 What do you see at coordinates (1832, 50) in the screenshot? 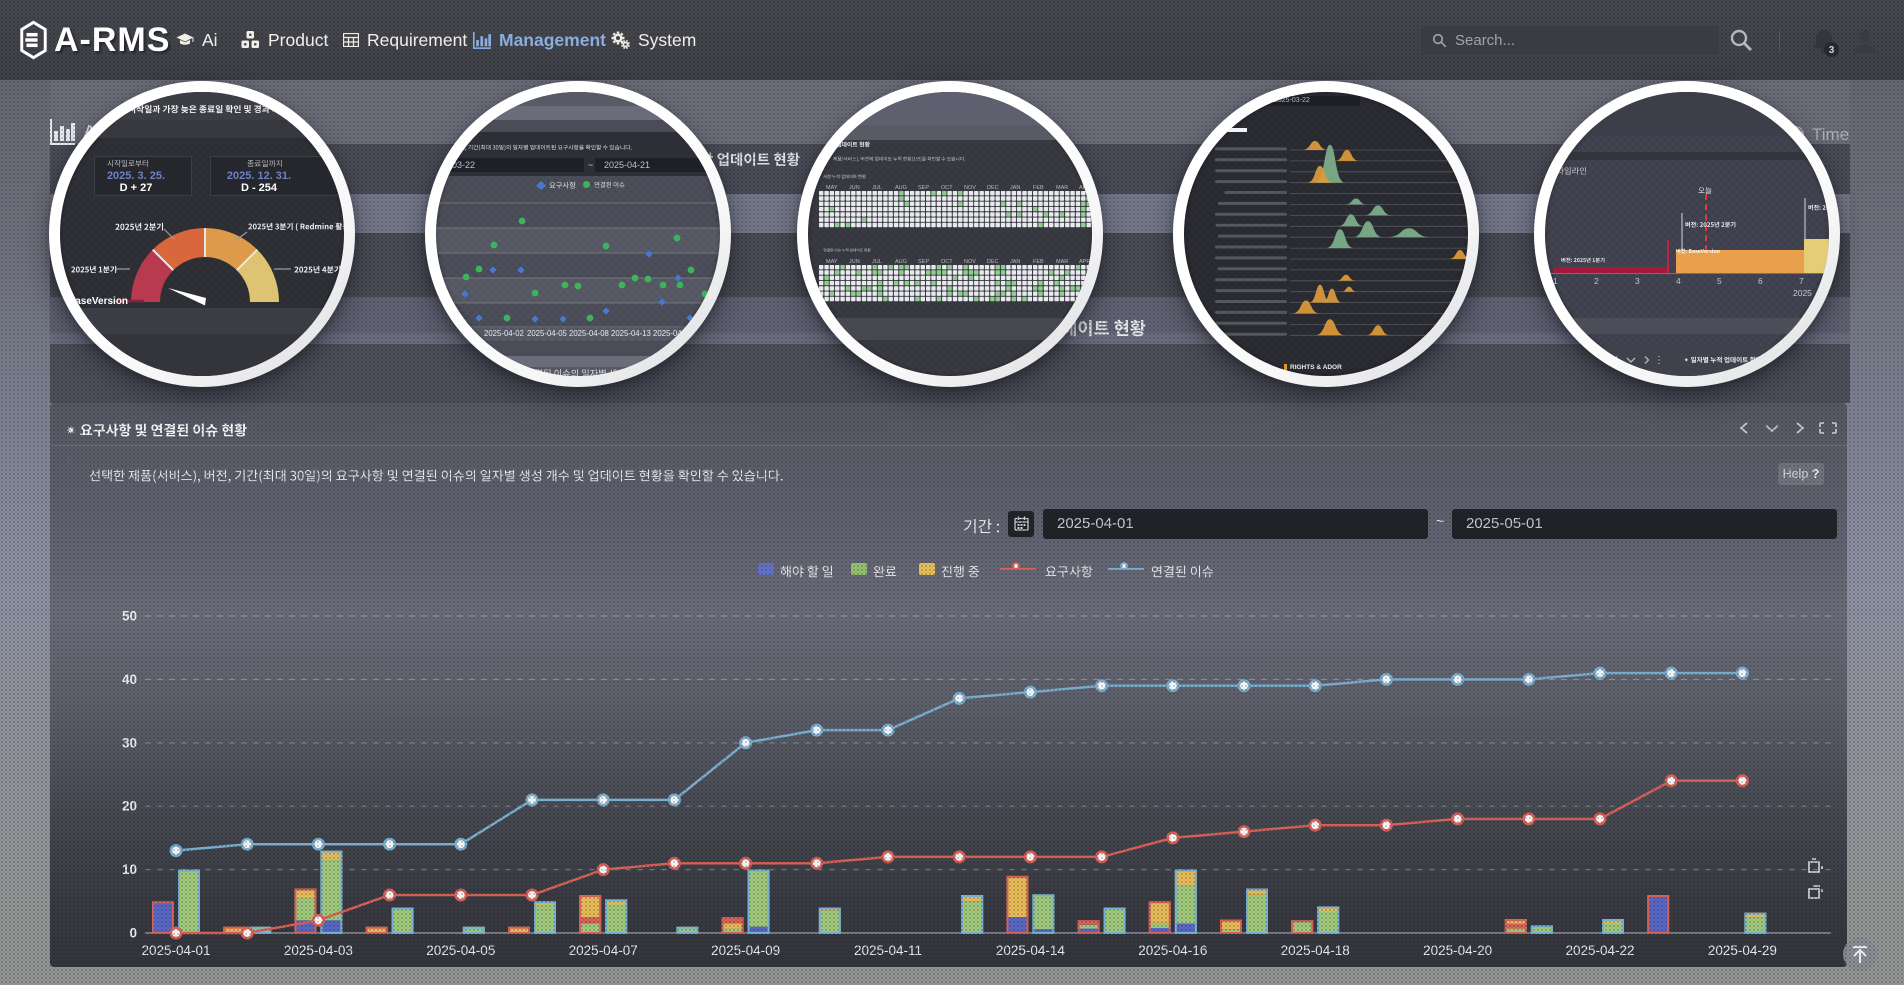
I see `svg-text: 3` at bounding box center [1832, 50].